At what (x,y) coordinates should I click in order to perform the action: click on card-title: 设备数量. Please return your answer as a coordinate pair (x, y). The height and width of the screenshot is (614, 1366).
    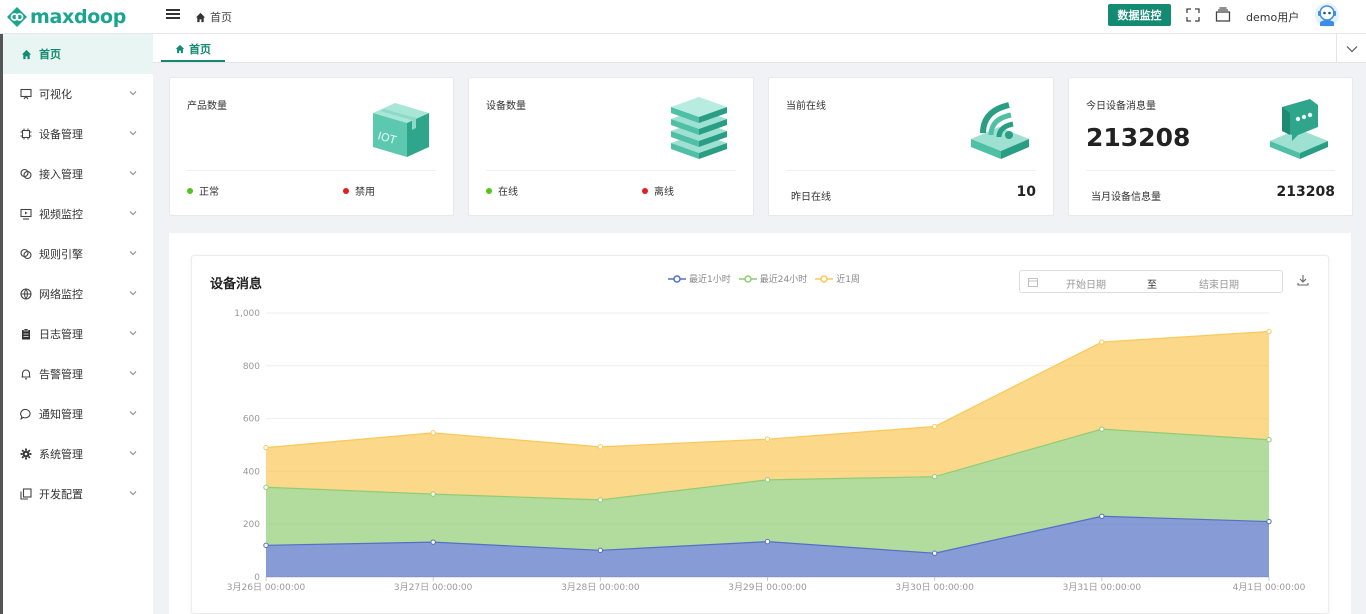
    Looking at the image, I should click on (506, 106).